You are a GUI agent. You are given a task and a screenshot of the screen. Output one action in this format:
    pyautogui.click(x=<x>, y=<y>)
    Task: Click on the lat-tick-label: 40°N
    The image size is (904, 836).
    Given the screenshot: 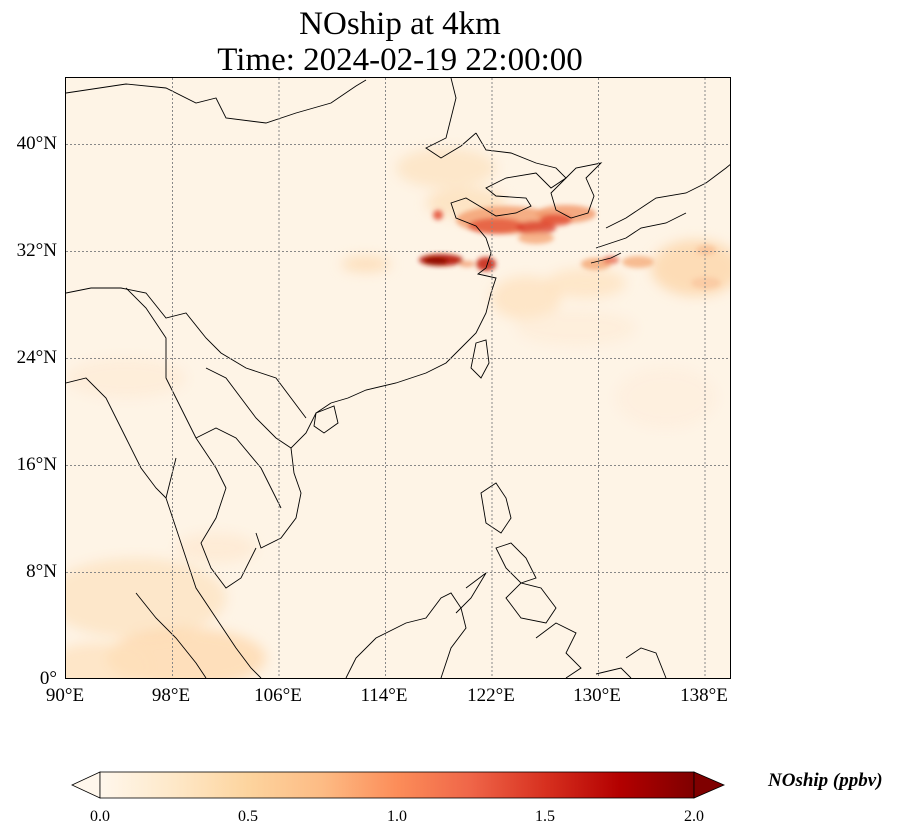 What is the action you would take?
    pyautogui.click(x=36, y=143)
    